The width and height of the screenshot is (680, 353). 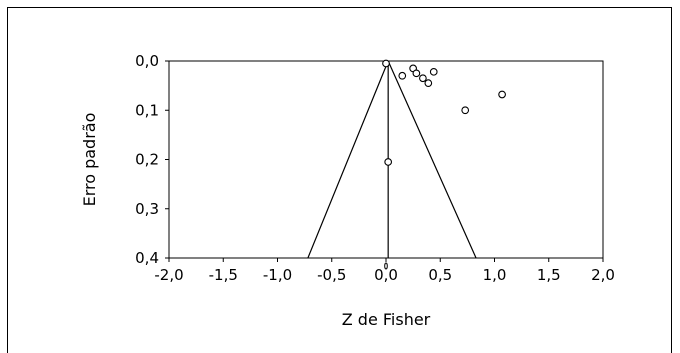 What do you see at coordinates (348, 159) in the screenshot?
I see `funnel-left-line` at bounding box center [348, 159].